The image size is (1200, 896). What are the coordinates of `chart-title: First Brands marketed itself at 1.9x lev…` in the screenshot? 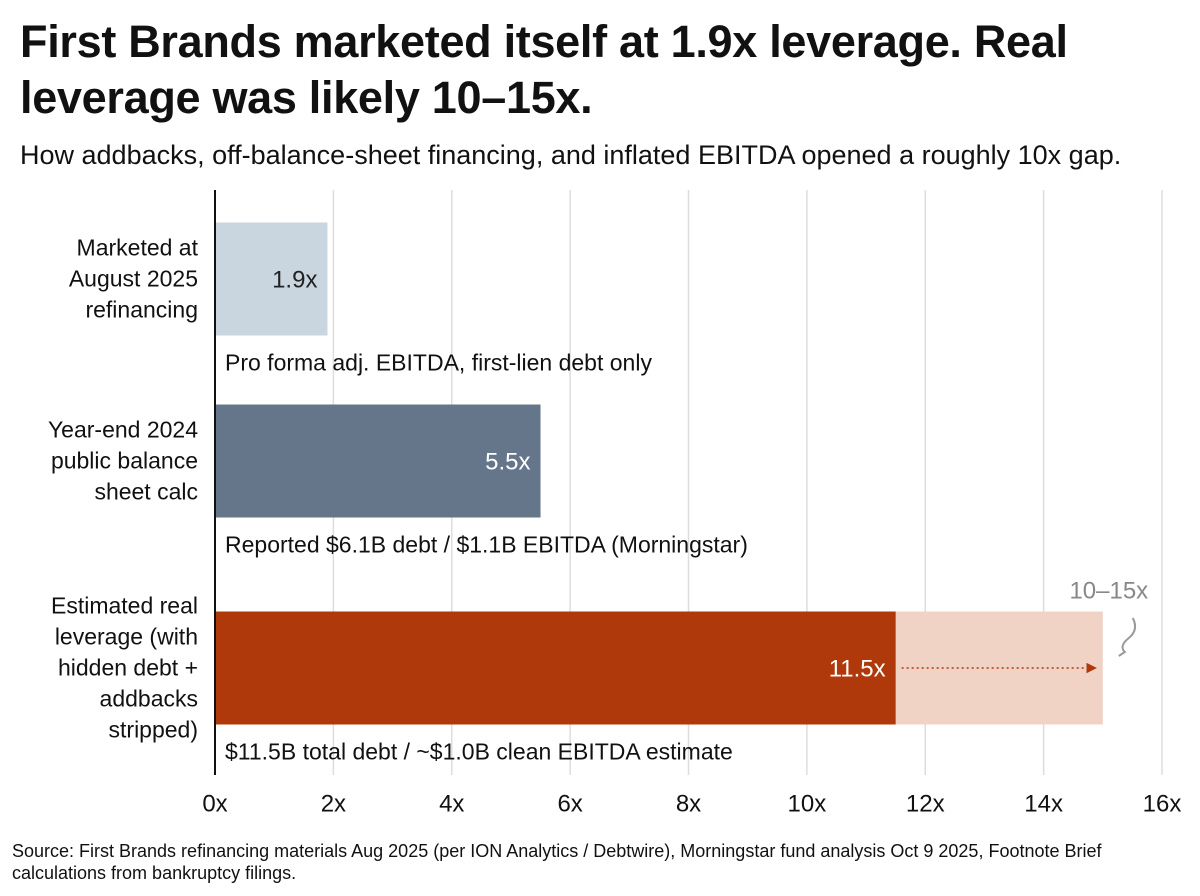 It's located at (544, 69).